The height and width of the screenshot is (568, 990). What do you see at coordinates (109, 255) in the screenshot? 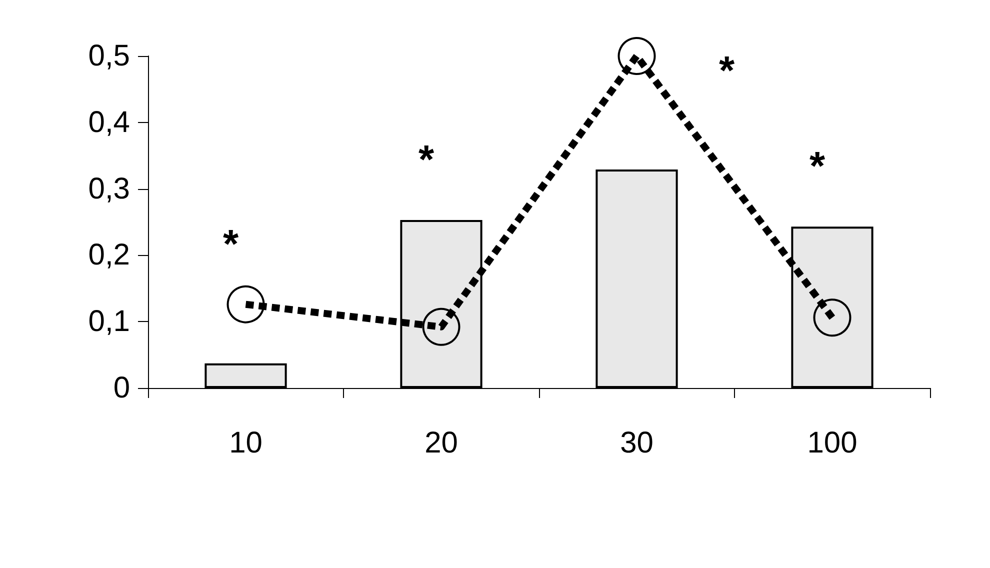
I see `y-tick-label: 0,2` at bounding box center [109, 255].